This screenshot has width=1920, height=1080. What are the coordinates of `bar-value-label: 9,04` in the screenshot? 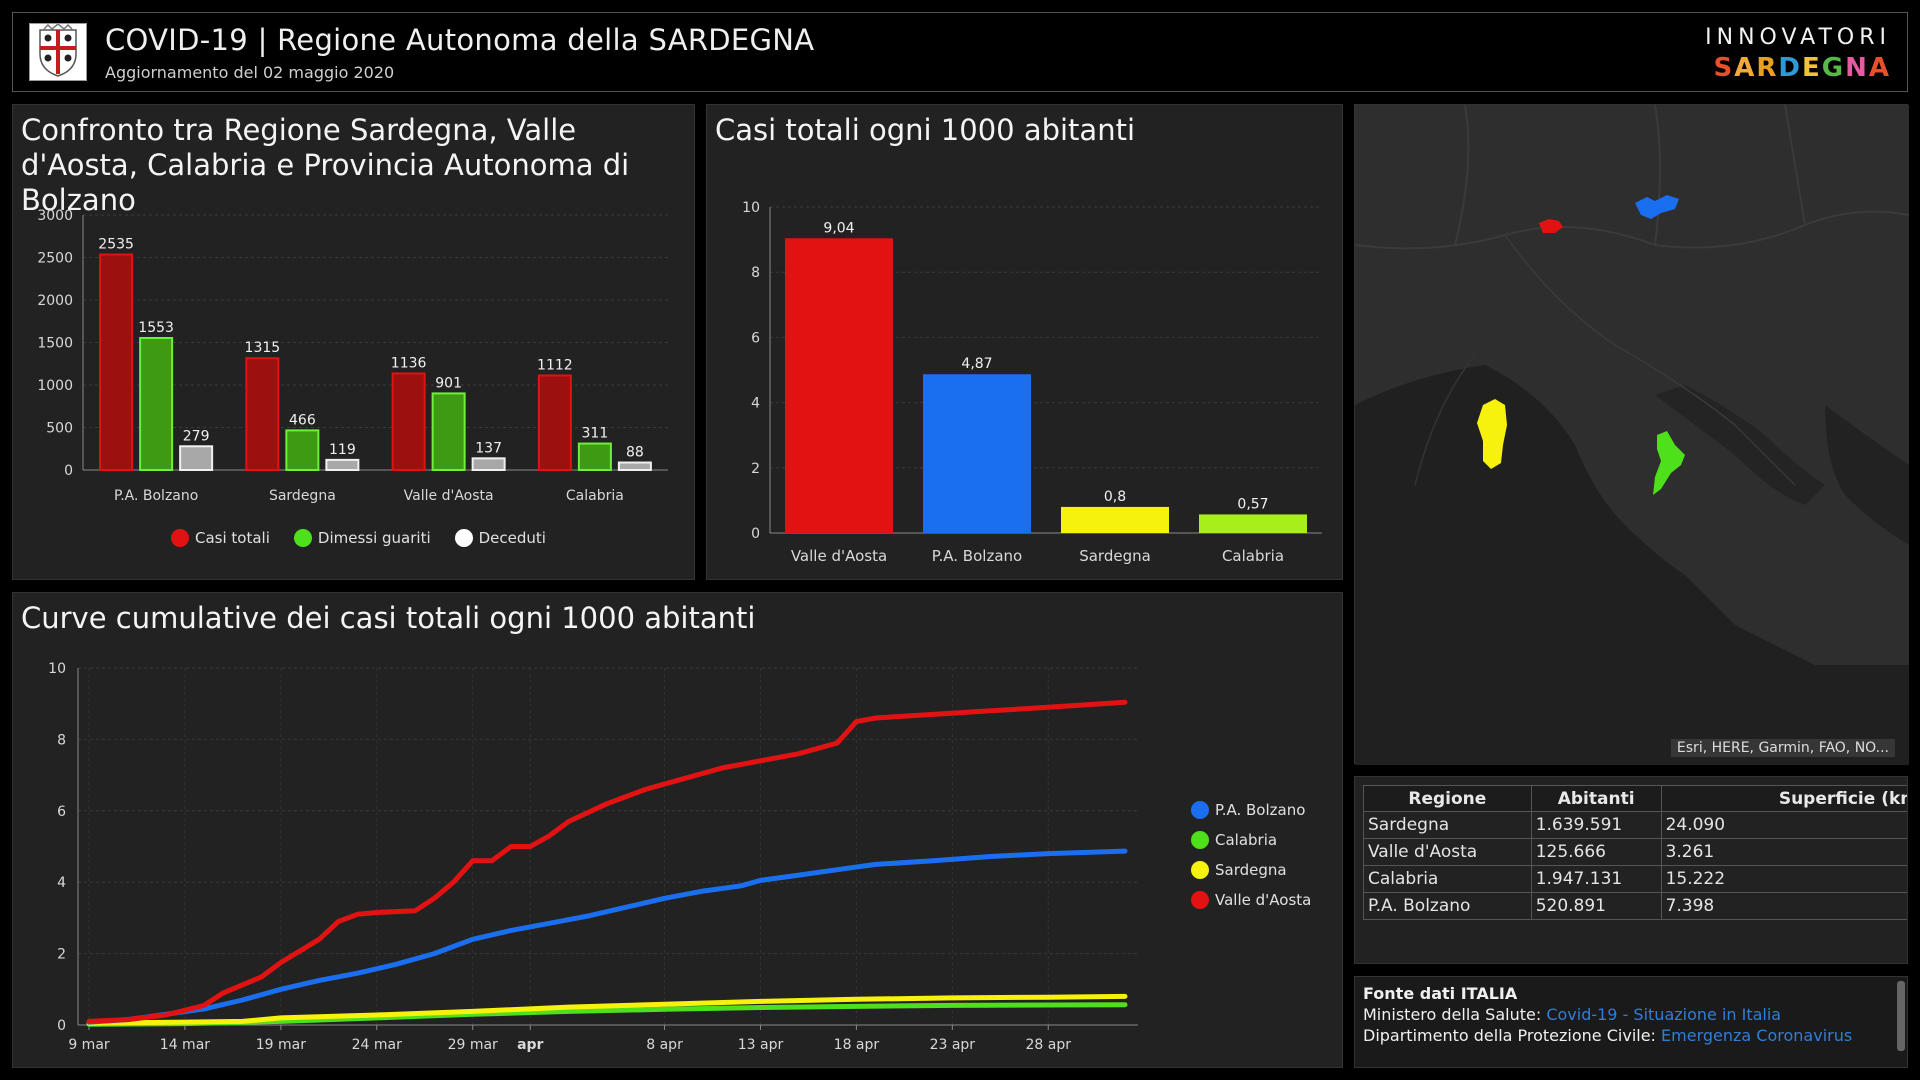 It's located at (838, 228).